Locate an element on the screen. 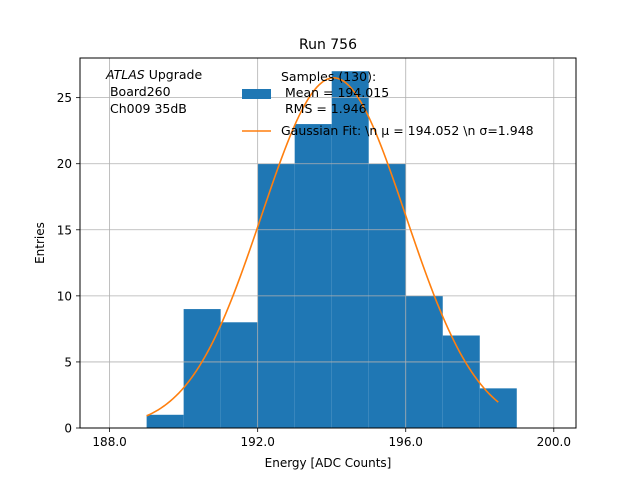  annotation-atlas-italic: ATLAS is located at coordinates (125, 74).